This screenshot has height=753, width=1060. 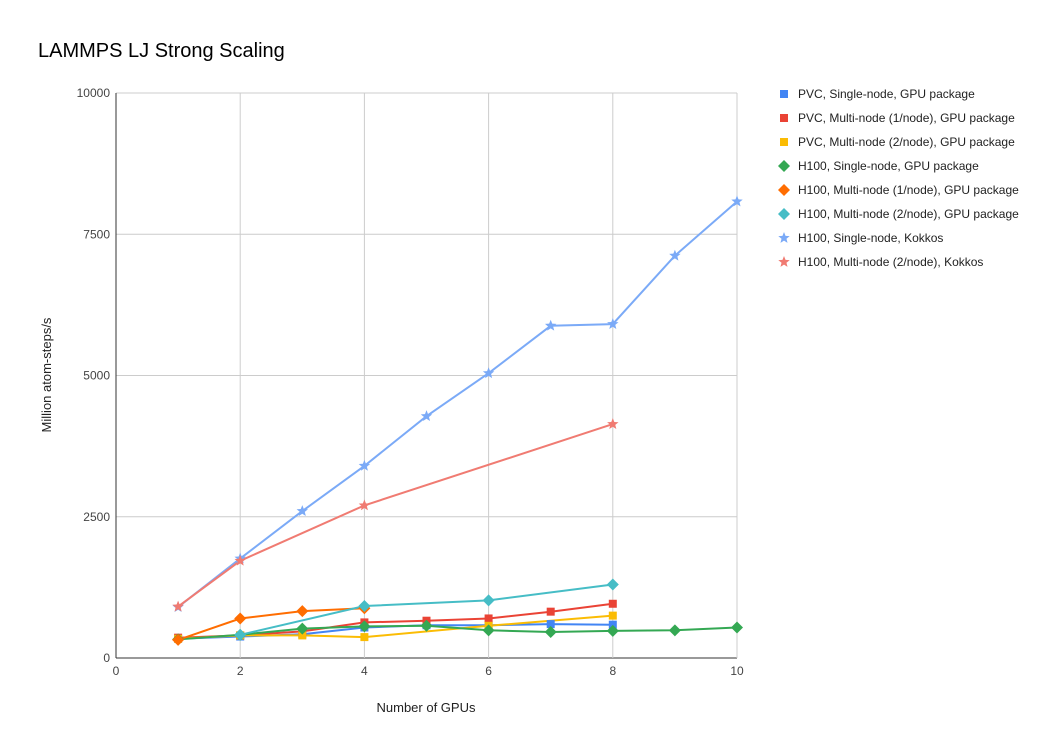 I want to click on legend-label: PVC, Multi-node (1/node), GPU package, so click(x=906, y=118).